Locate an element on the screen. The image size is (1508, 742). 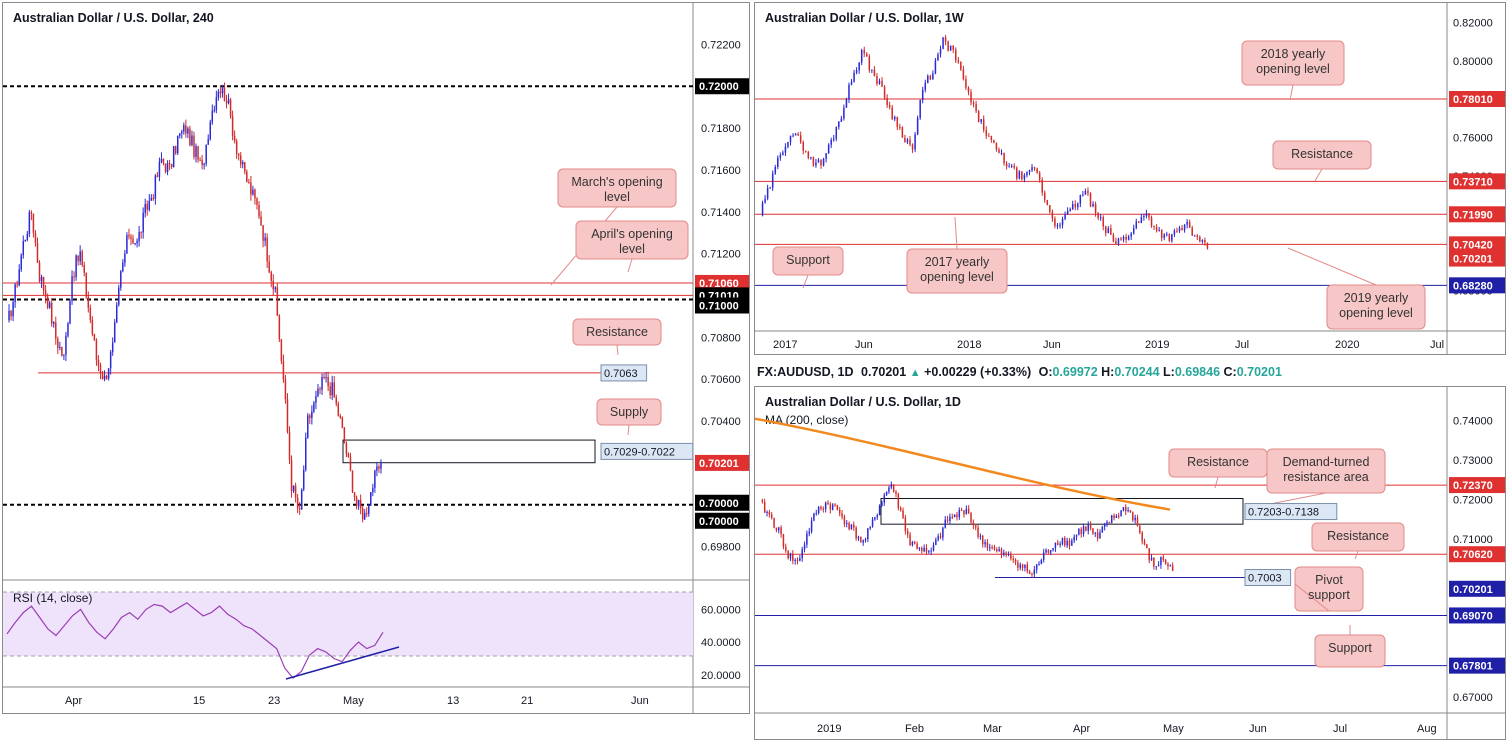
daily-y-tick: 0.67000 is located at coordinates (1473, 698).